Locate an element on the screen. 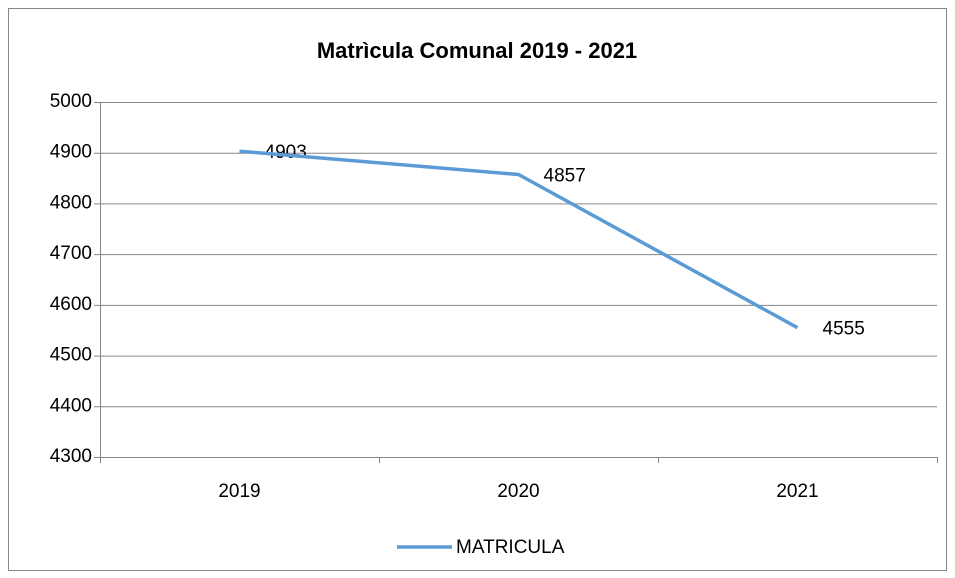 The image size is (955, 578). y-tick-label: 4500 is located at coordinates (71, 355).